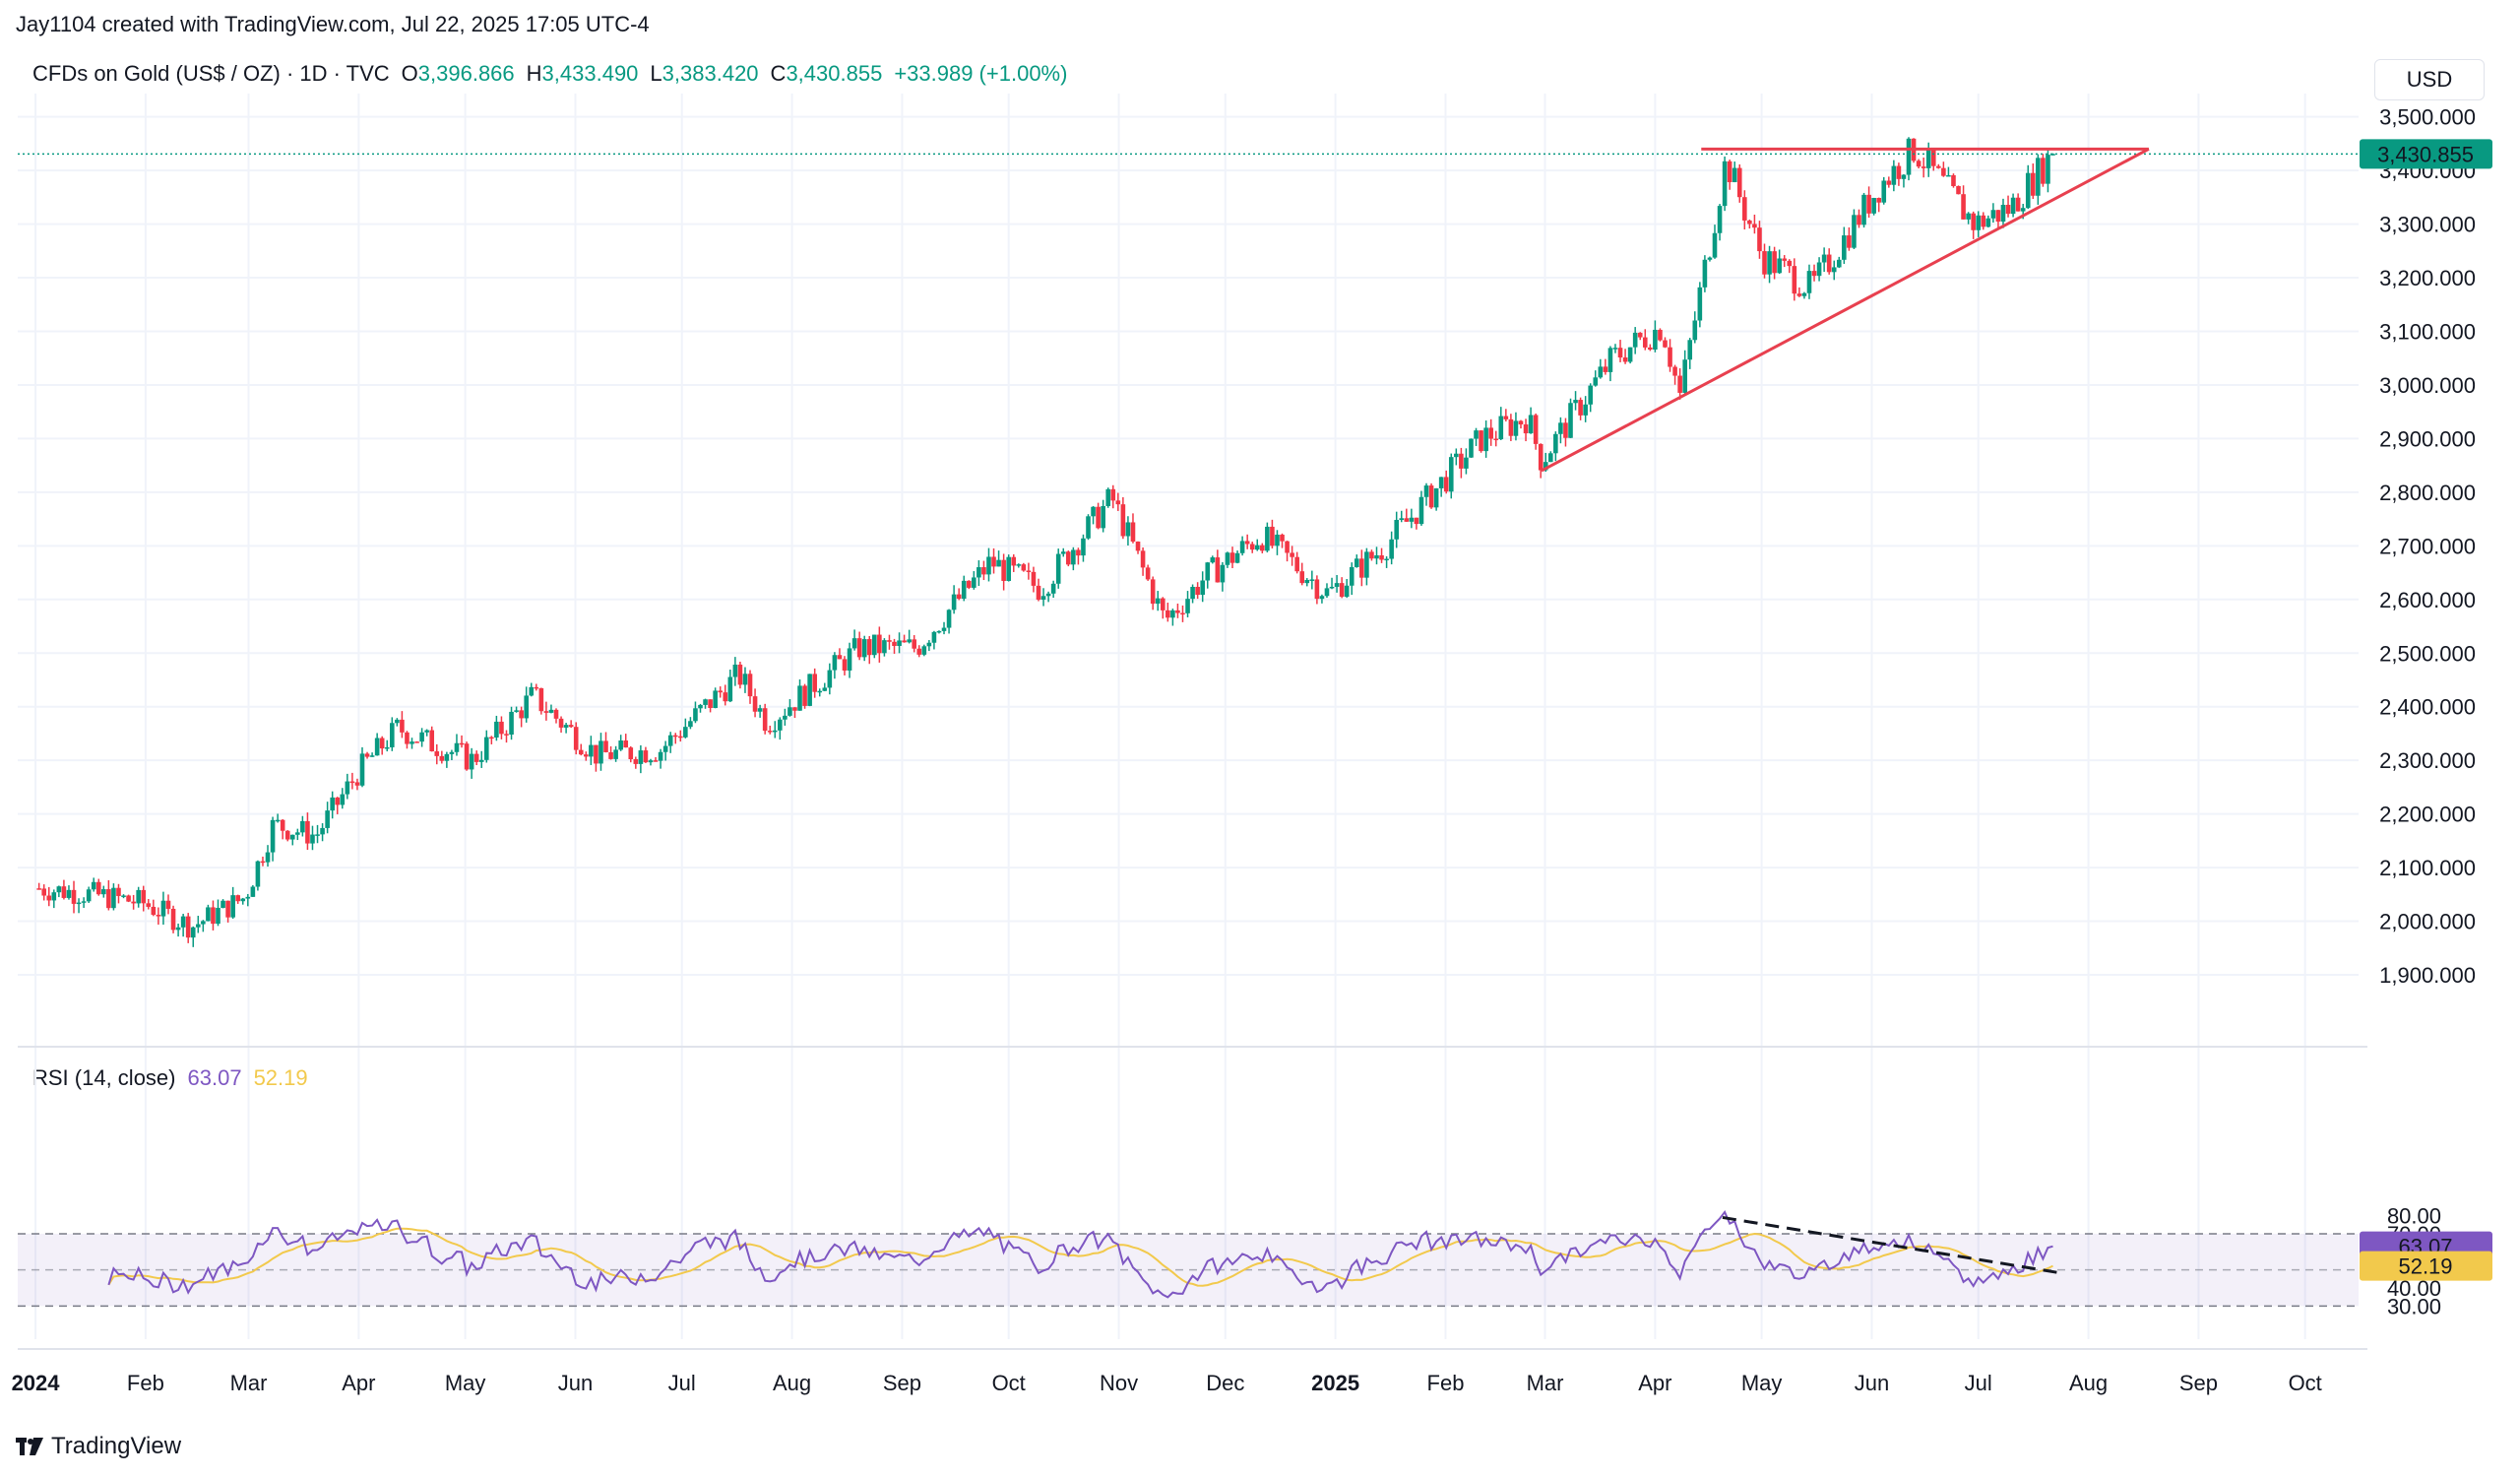 This screenshot has width=2520, height=1478. Describe the element at coordinates (1893, 1245) in the screenshot. I see `rsi-dashed-downtrend` at that location.